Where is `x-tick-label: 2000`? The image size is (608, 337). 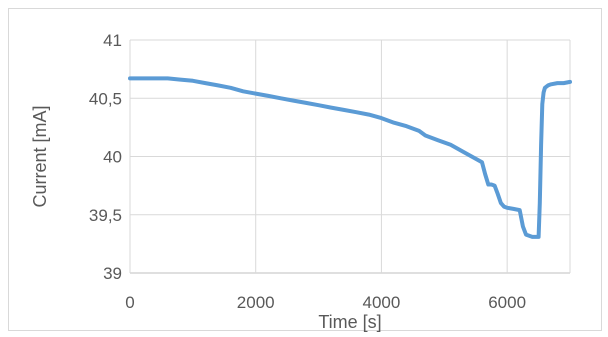 x-tick-label: 2000 is located at coordinates (256, 302).